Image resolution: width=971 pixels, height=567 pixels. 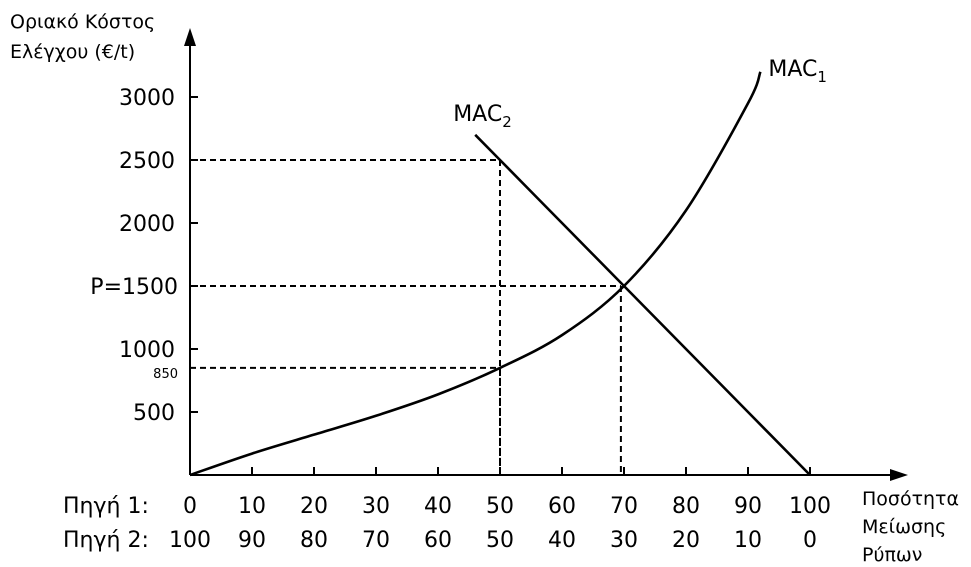 What do you see at coordinates (106, 506) in the screenshot?
I see `source-1-row-label: Πηγή 1:` at bounding box center [106, 506].